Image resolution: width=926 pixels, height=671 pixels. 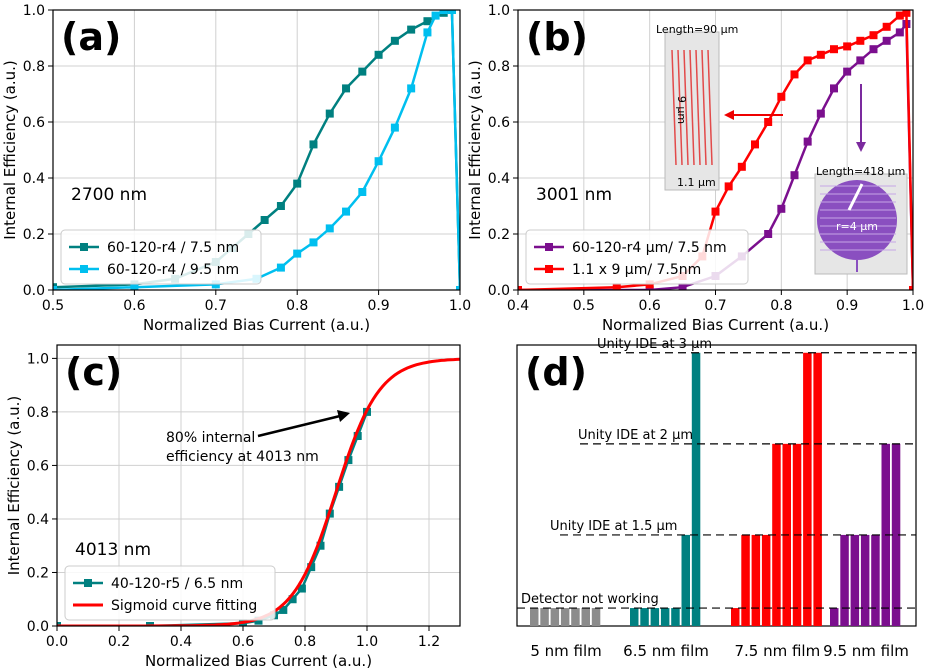 I want to click on y-tick-label: 1.0, so click(x=499, y=11).